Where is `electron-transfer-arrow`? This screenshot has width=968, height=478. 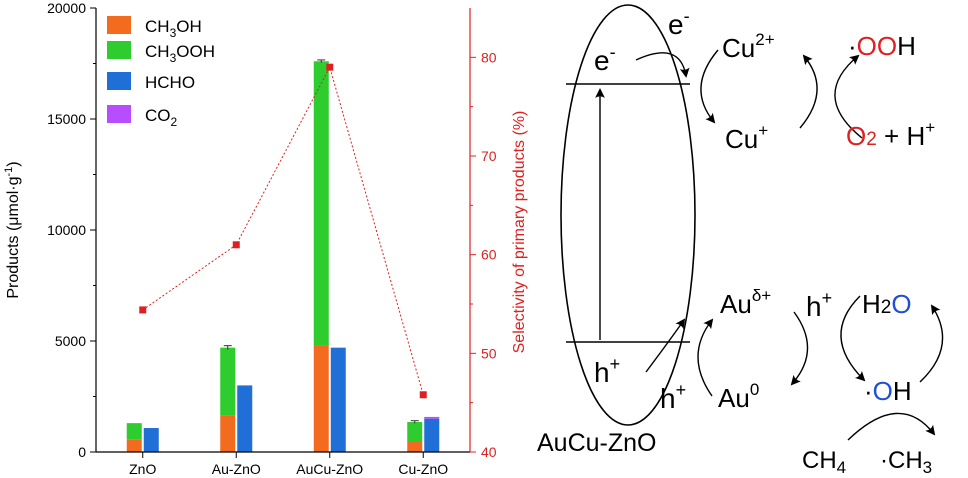 electron-transfer-arrow is located at coordinates (662, 65).